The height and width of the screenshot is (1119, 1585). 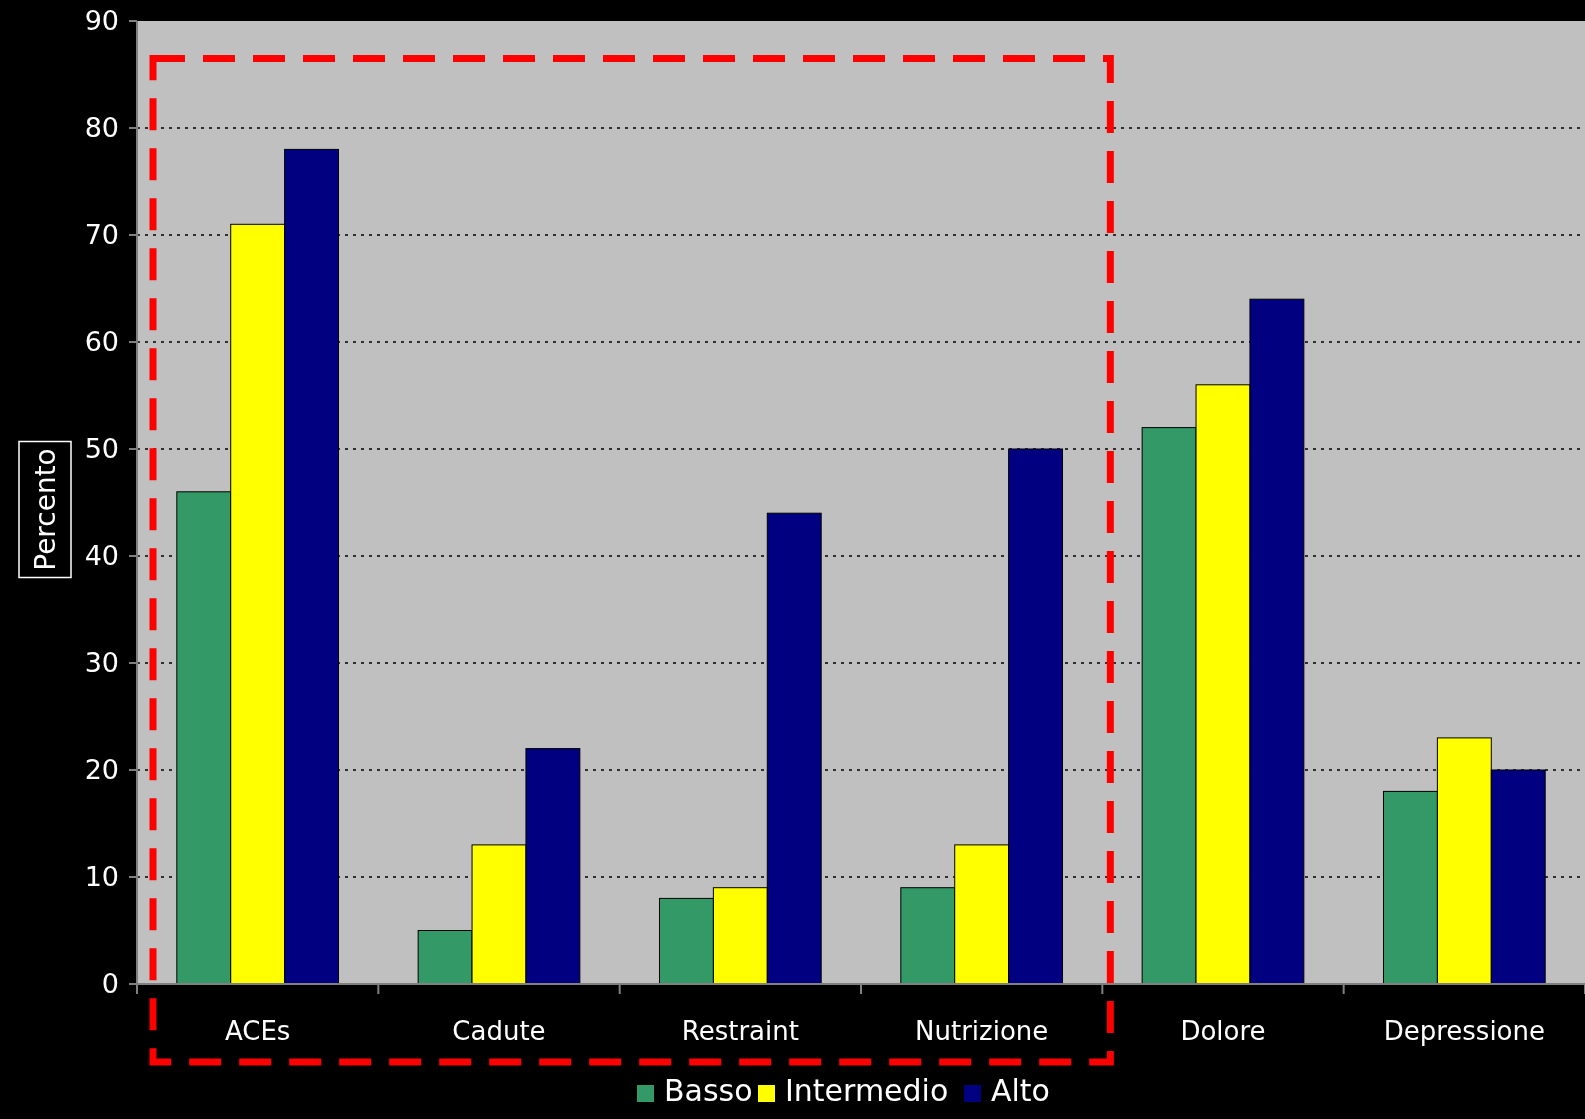 What do you see at coordinates (101, 877) in the screenshot?
I see `y-tick-label: 10` at bounding box center [101, 877].